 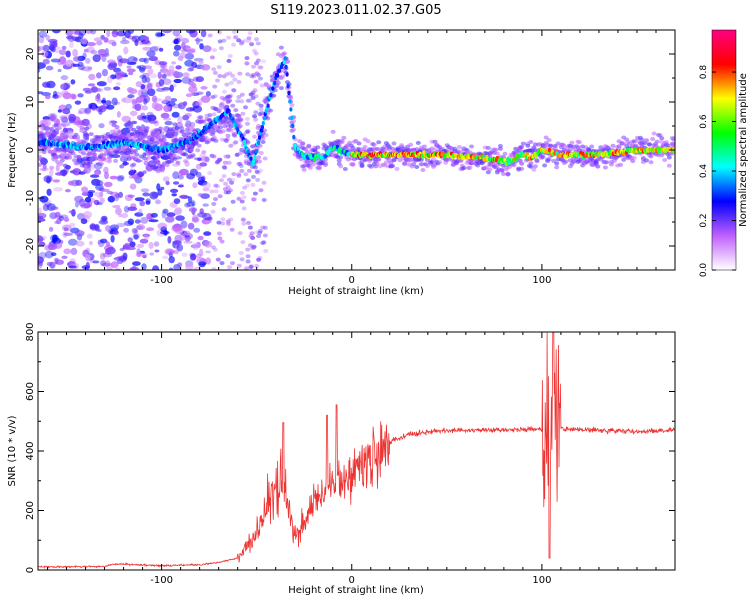 What do you see at coordinates (541, 280) in the screenshot?
I see `spectrogram-x-tick-label: 100` at bounding box center [541, 280].